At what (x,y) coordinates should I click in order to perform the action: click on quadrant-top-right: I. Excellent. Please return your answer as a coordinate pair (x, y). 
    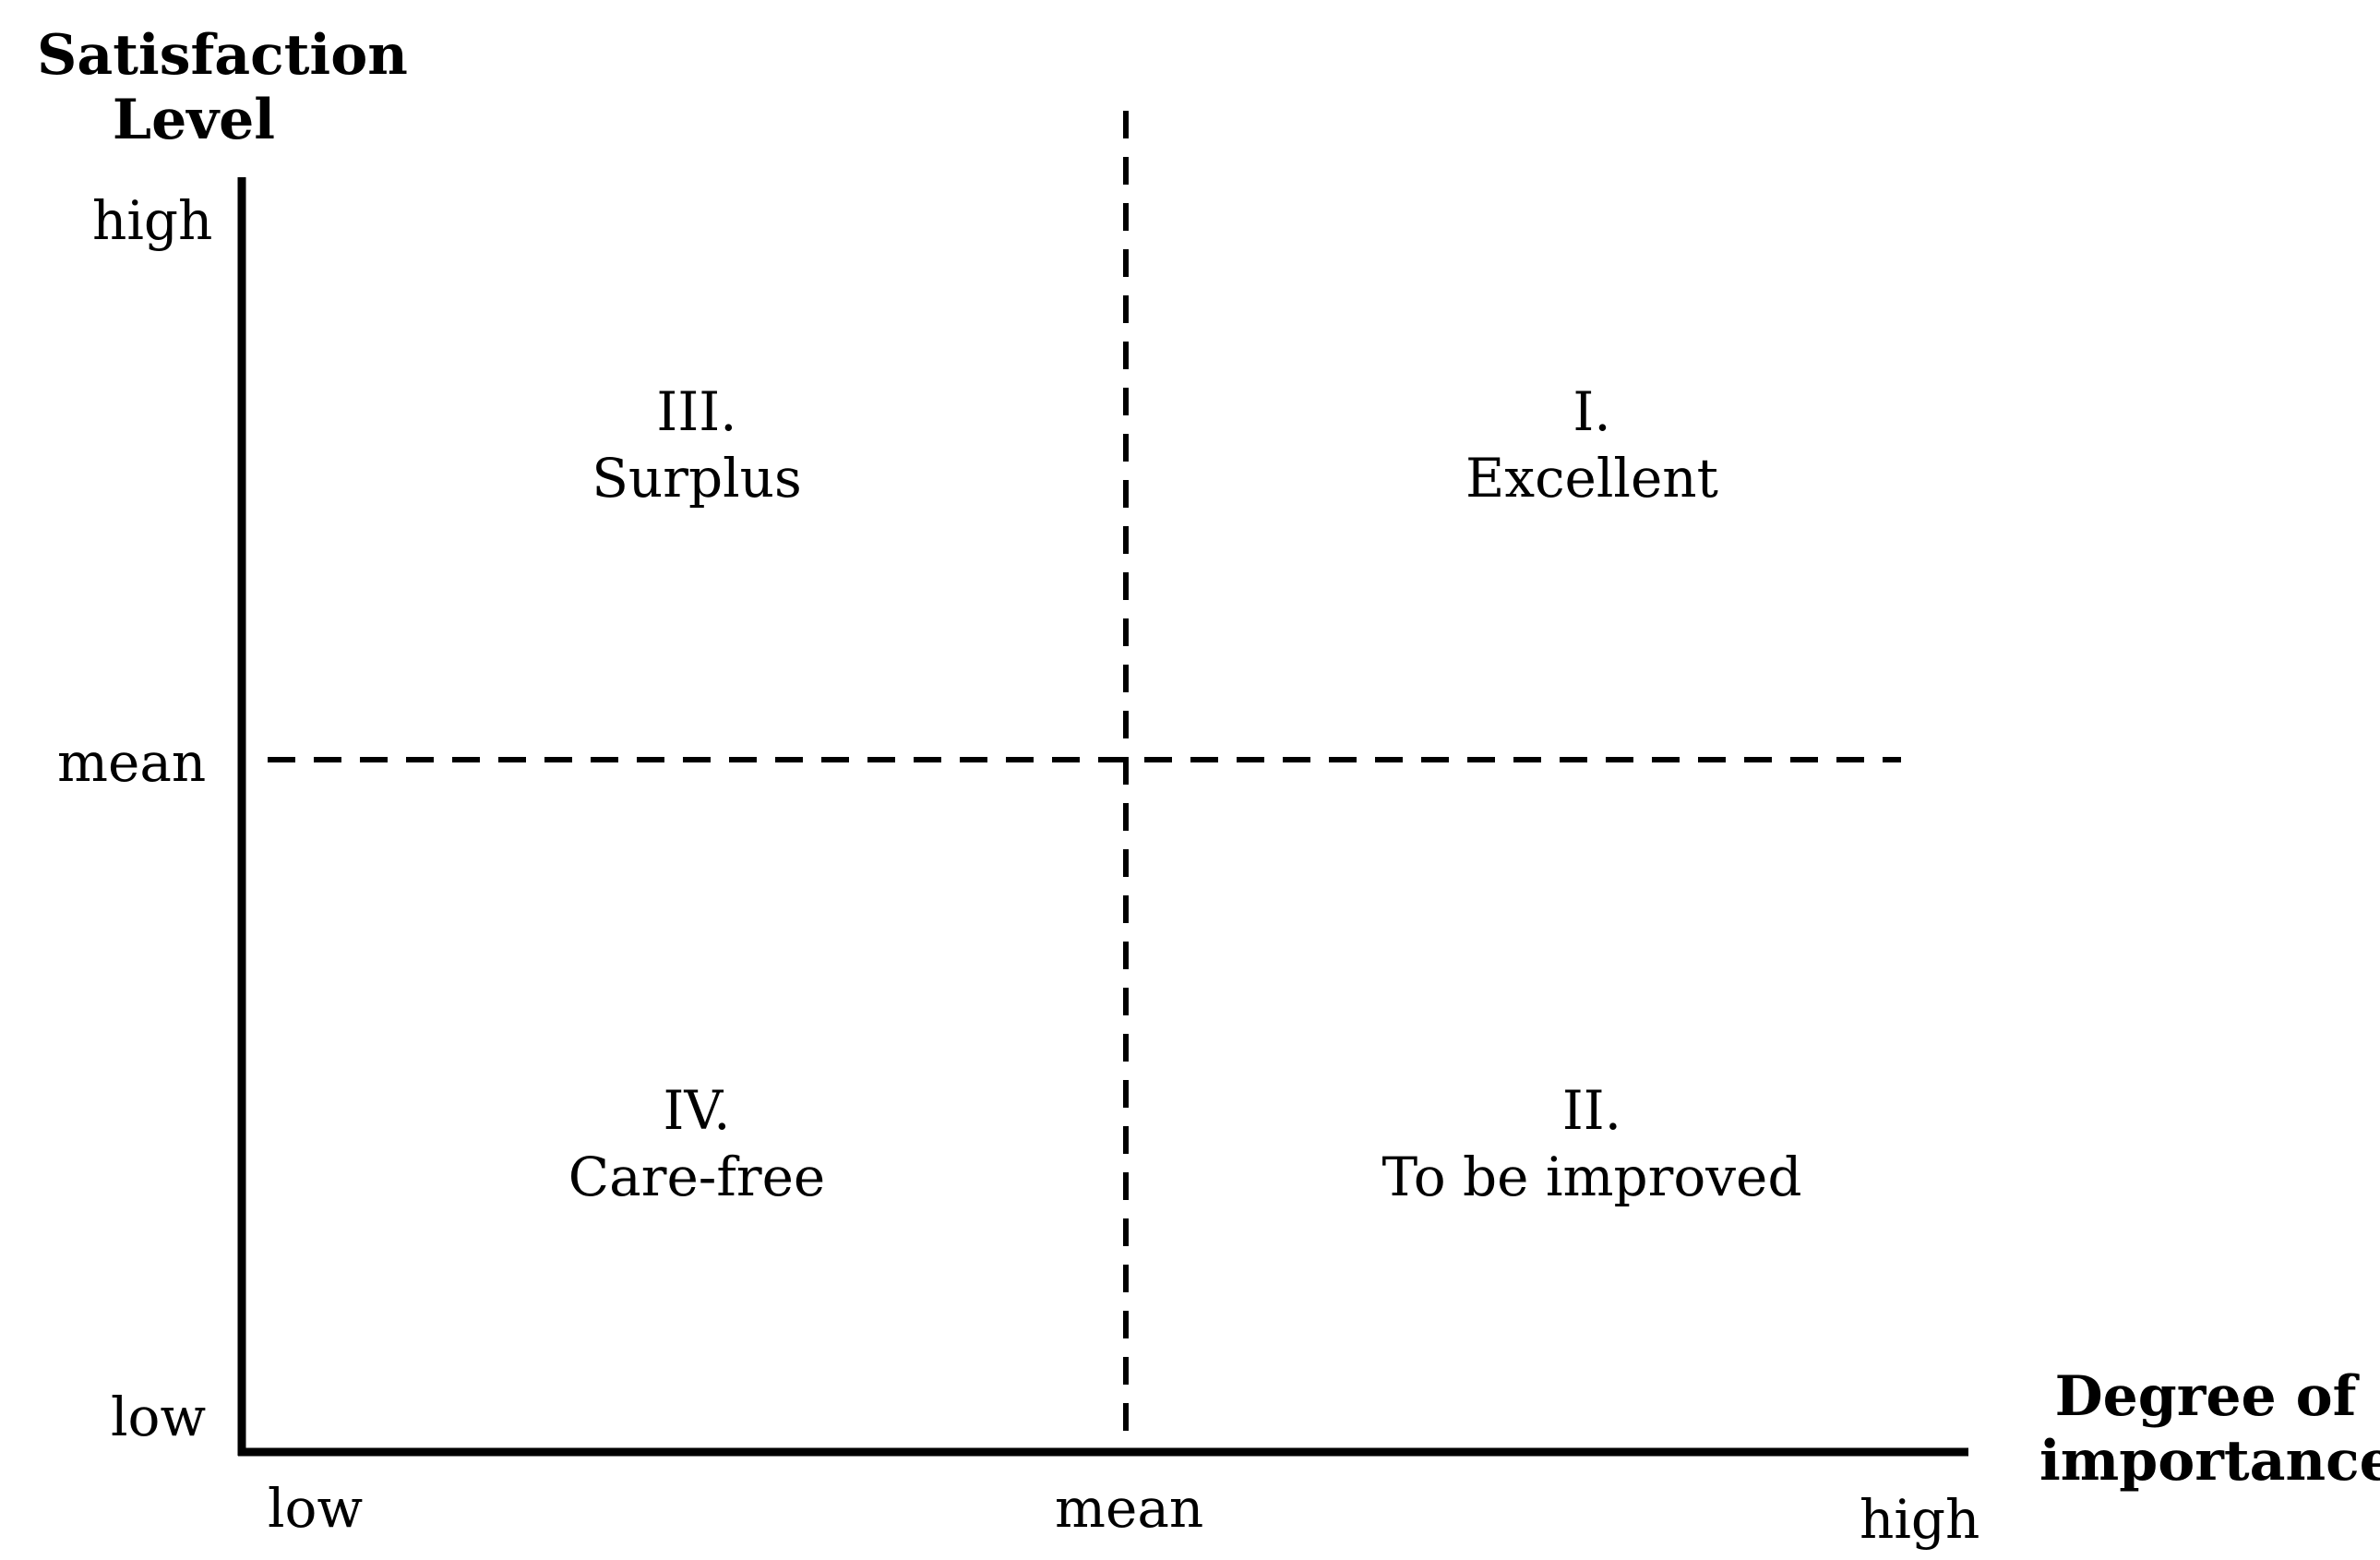
    Looking at the image, I should click on (1591, 444).